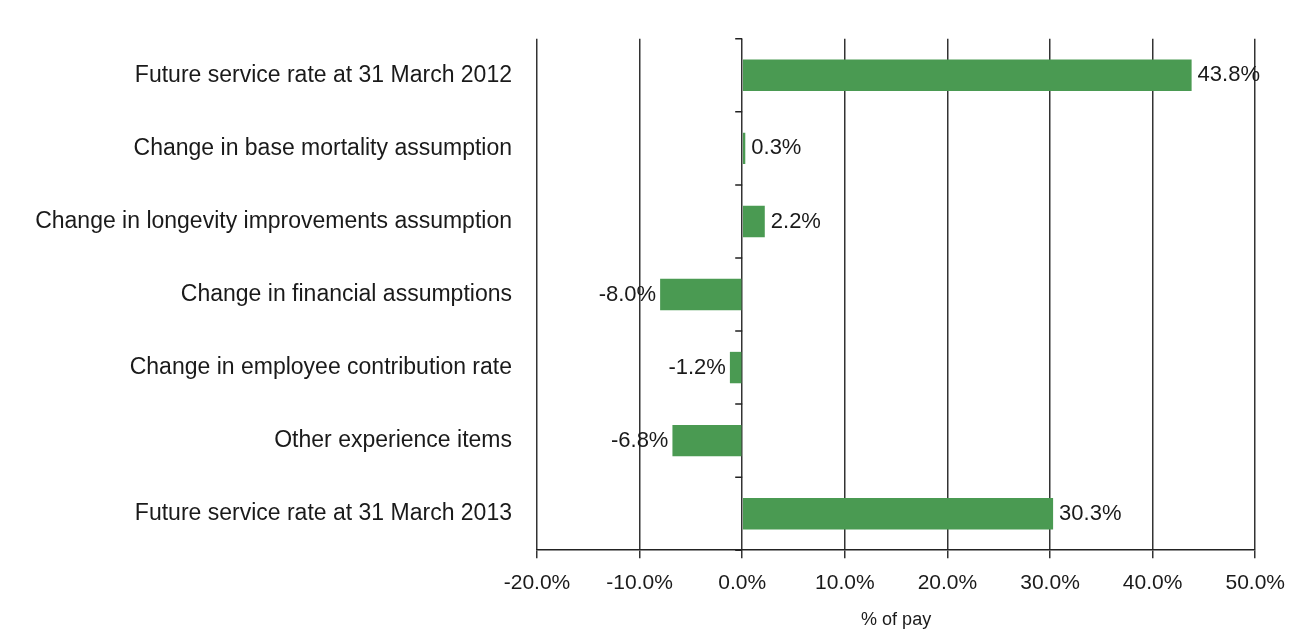 Image resolution: width=1297 pixels, height=635 pixels. I want to click on x-tick-label: 20.0%, so click(947, 581).